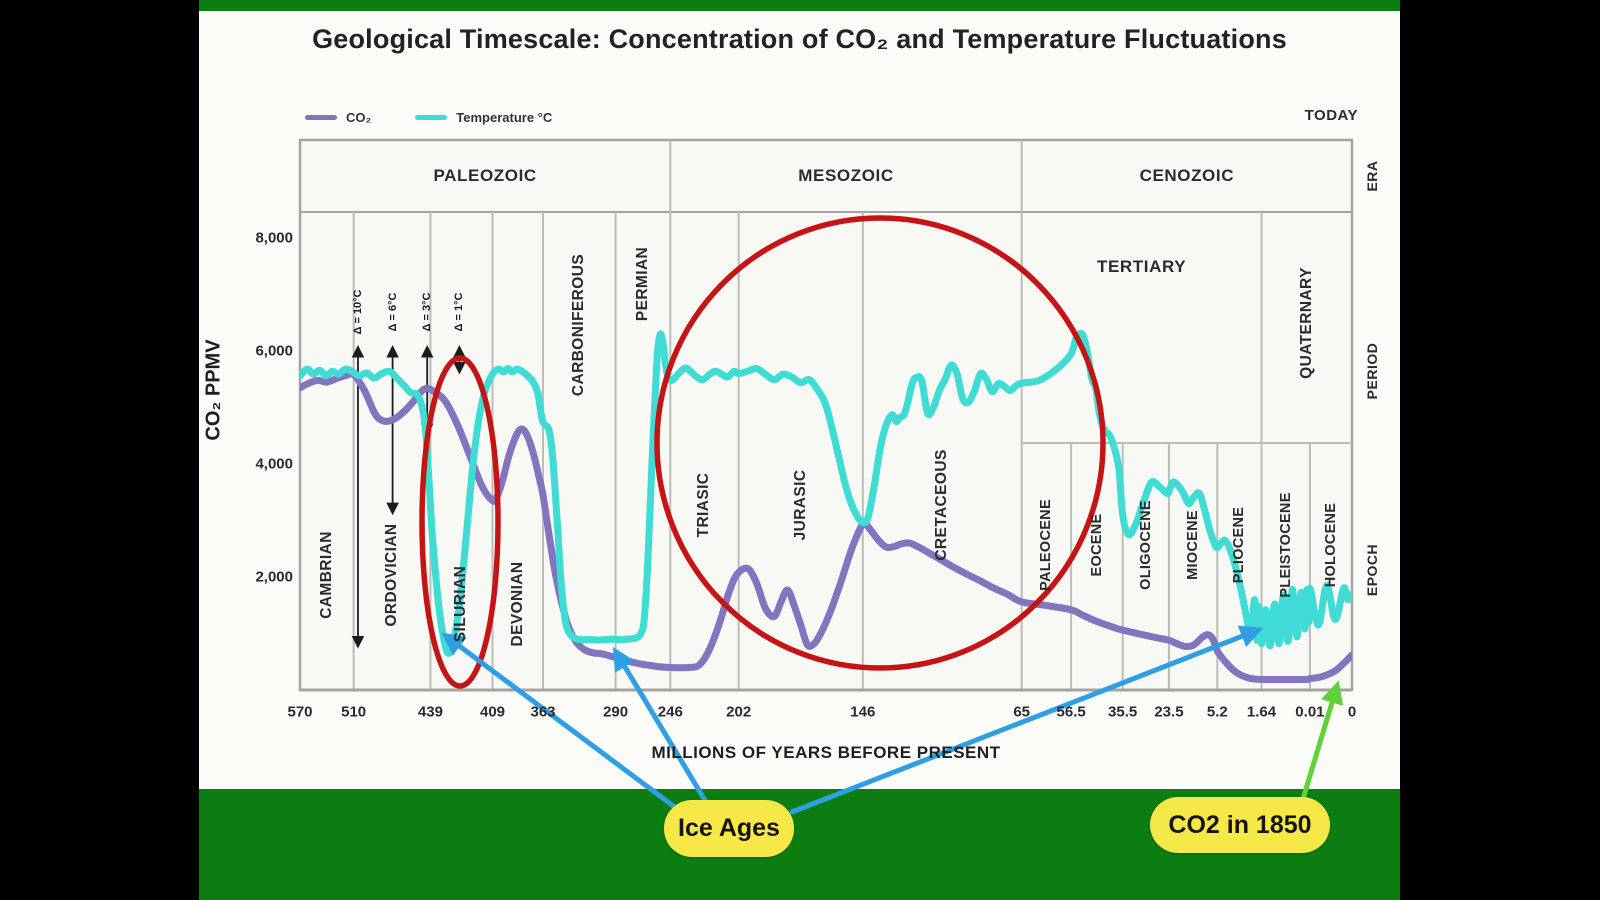  What do you see at coordinates (338, 117) in the screenshot?
I see `legend-item-co2: CO₂` at bounding box center [338, 117].